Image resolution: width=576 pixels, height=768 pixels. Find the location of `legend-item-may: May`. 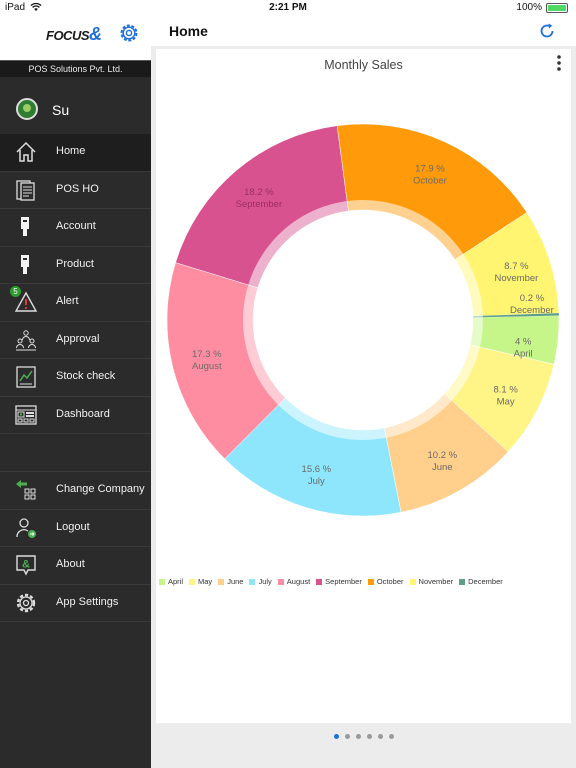

legend-item-may: May is located at coordinates (200, 581).